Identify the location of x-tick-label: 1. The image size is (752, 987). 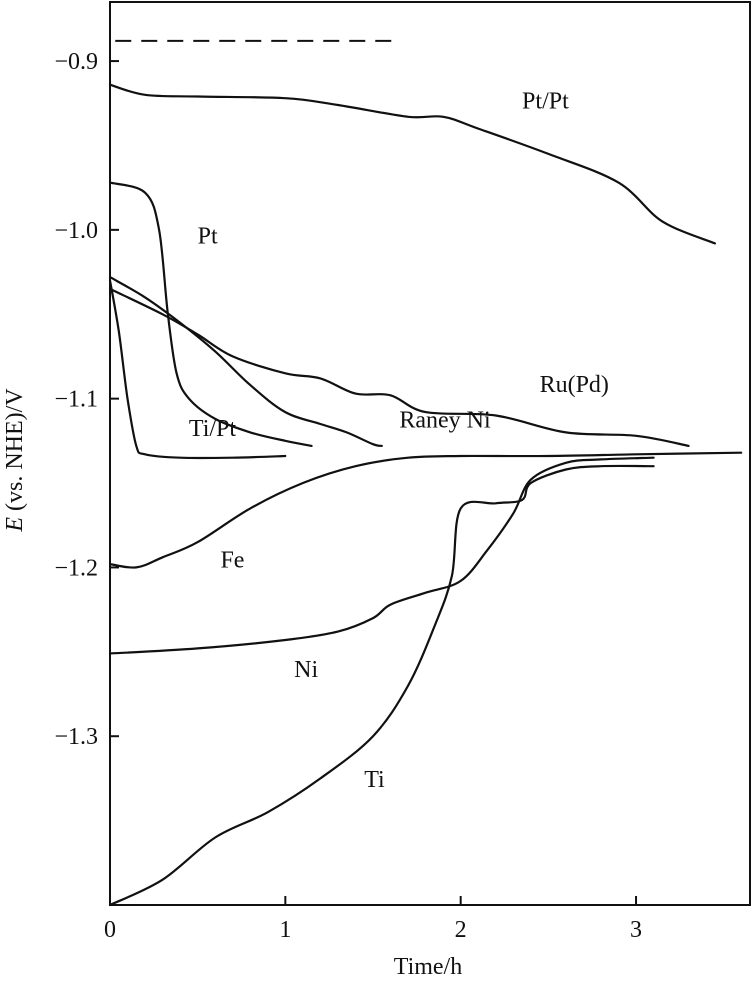
(285, 930).